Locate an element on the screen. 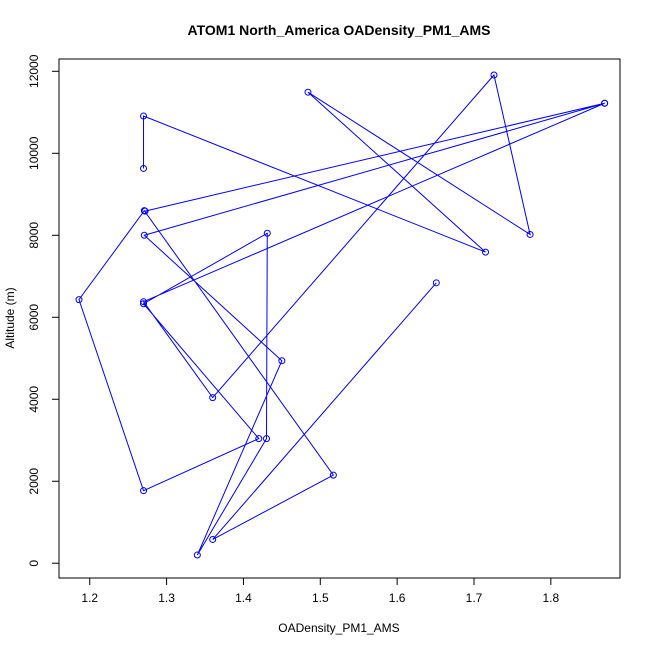  x-tick-label: 1.5 is located at coordinates (320, 598).